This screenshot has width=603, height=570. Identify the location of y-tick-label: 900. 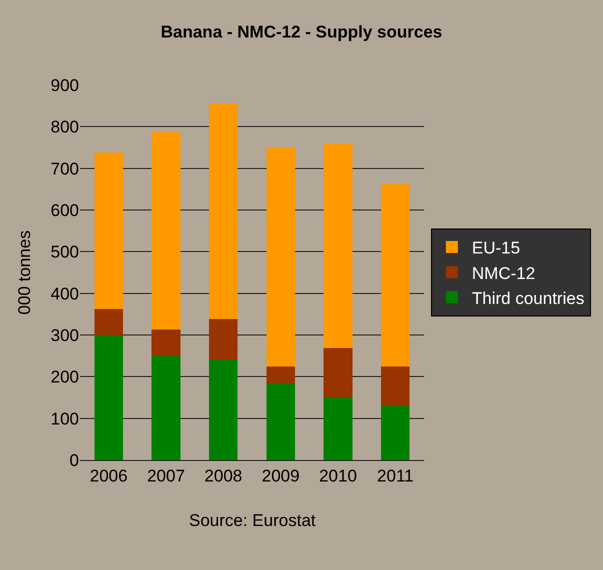
(64, 85).